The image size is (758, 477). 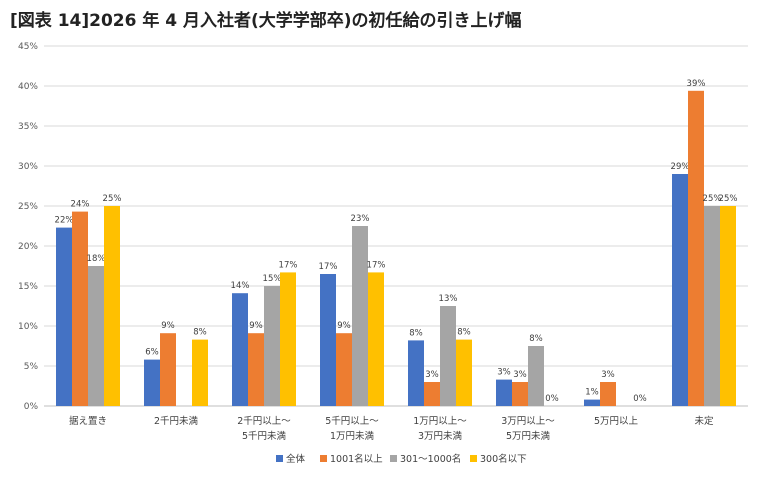 I want to click on legend-label: 1001名以上, so click(x=356, y=459).